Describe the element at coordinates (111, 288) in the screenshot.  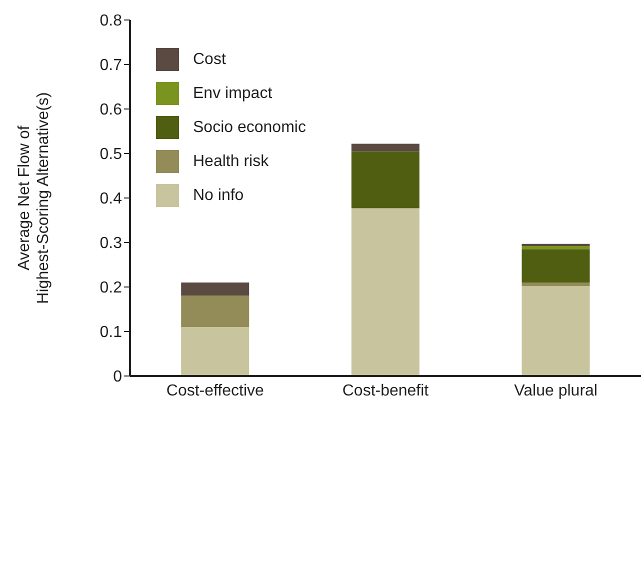
I see `y-tick-label: 0.2` at that location.